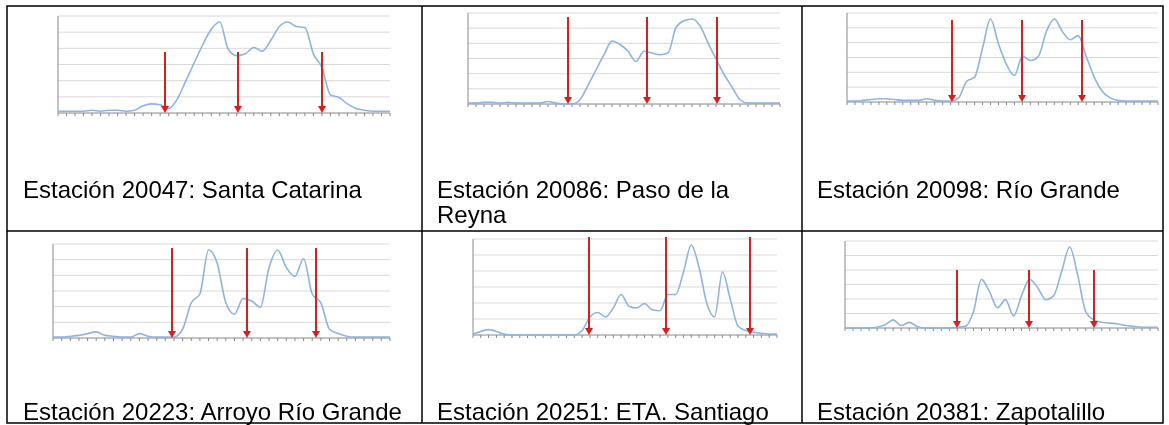  What do you see at coordinates (968, 189) in the screenshot?
I see `text: Estación 20098: Río Grande` at bounding box center [968, 189].